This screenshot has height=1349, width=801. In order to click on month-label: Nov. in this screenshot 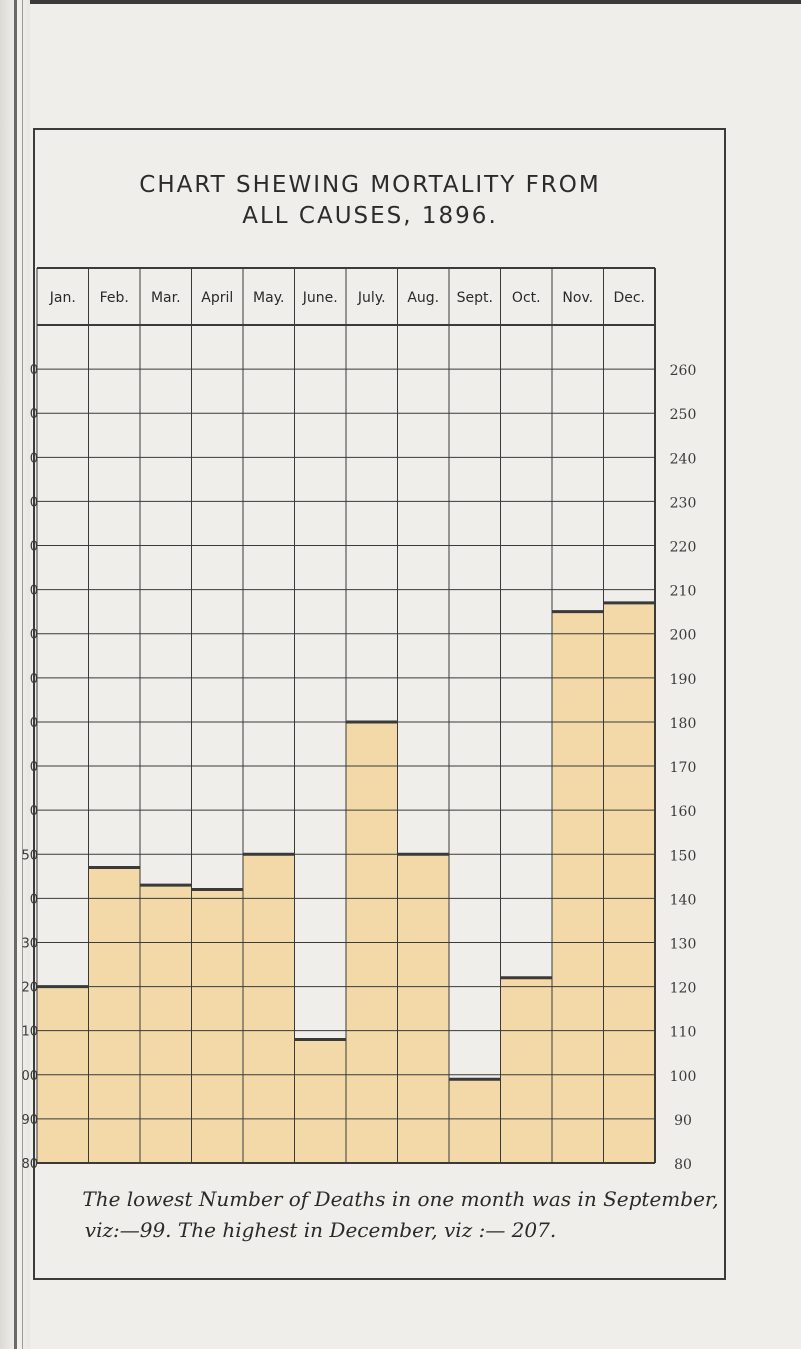, I will do `click(577, 298)`.